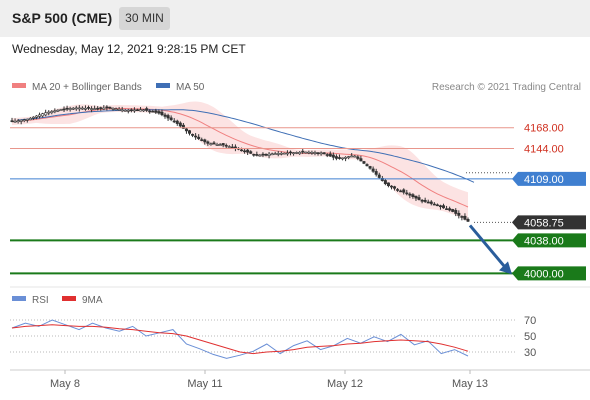 The width and height of the screenshot is (590, 400). I want to click on bollinger-legend-swatch, so click(19, 85).